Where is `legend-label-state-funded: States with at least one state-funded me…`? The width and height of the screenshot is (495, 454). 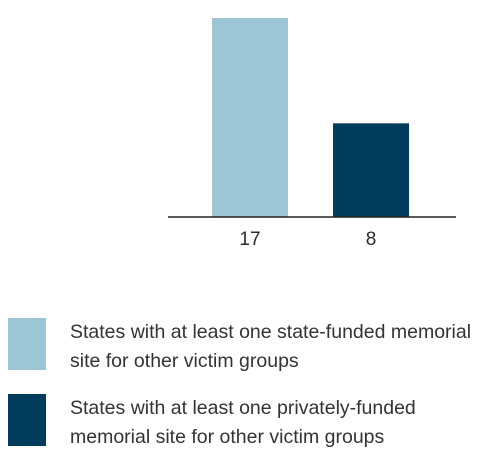
legend-label-state-funded: States with at least one state-funded me… is located at coordinates (271, 346).